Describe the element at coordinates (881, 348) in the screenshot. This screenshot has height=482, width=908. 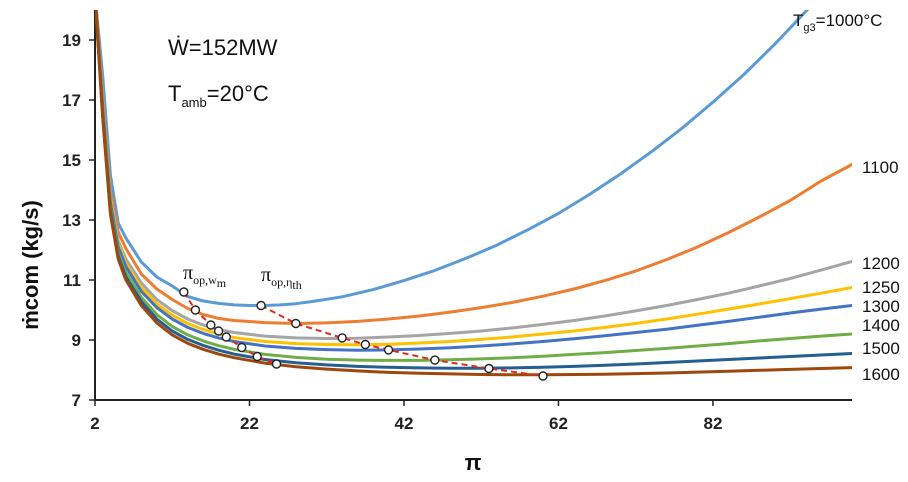
I see `series-label-1500: 1500` at that location.